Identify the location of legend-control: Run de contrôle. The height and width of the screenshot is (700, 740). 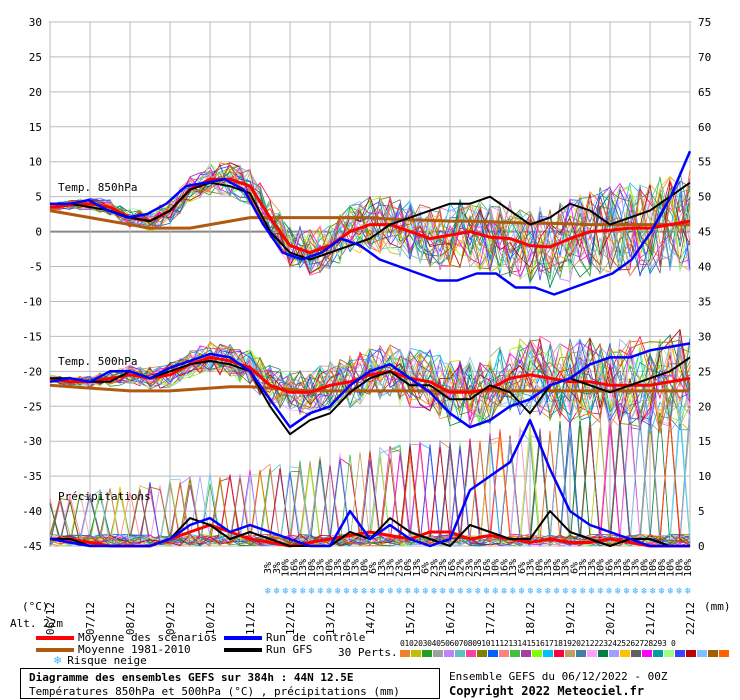
(294, 637).